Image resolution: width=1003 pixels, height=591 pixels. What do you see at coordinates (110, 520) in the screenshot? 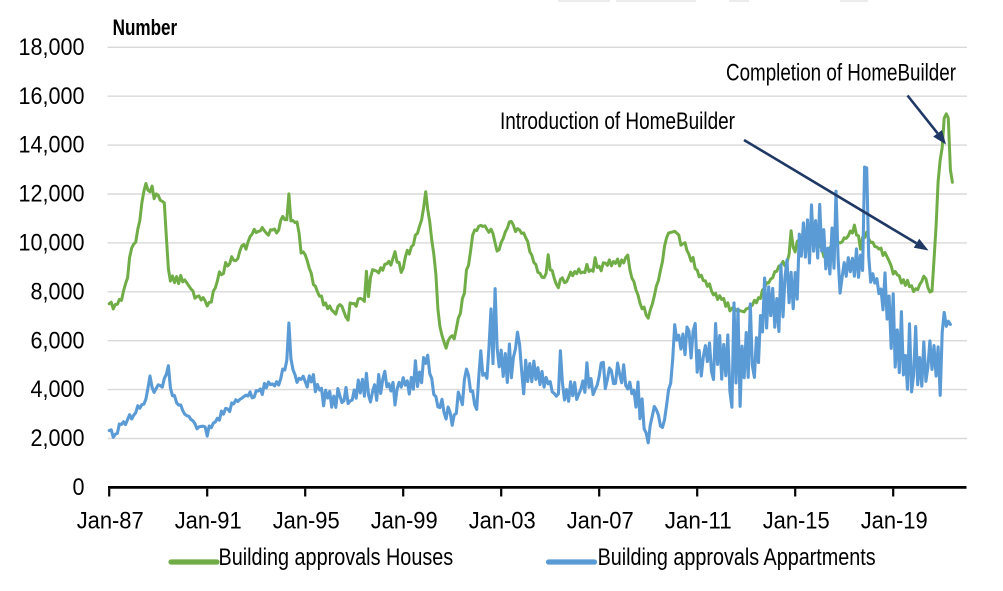
I see `svg-text: Jan-87` at bounding box center [110, 520].